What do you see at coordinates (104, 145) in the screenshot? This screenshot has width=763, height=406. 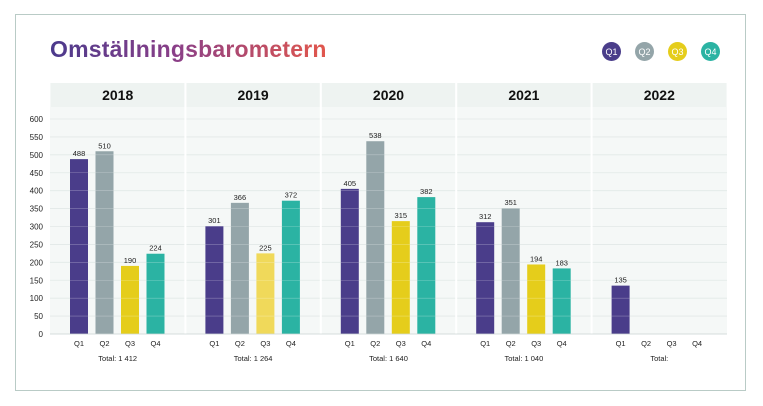 I see `data-label: 510` at bounding box center [104, 145].